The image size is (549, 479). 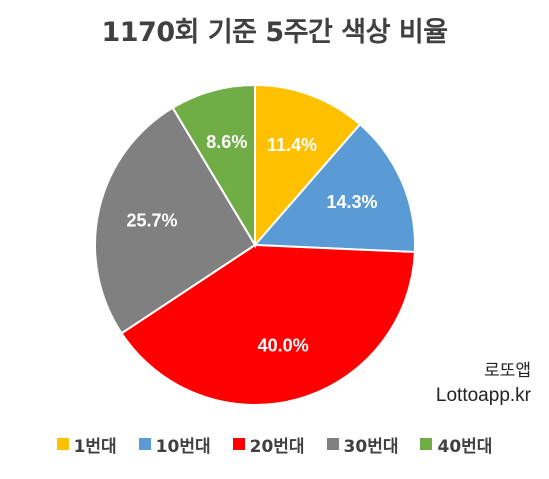 What do you see at coordinates (277, 446) in the screenshot?
I see `legend-label-2: 20번대` at bounding box center [277, 446].